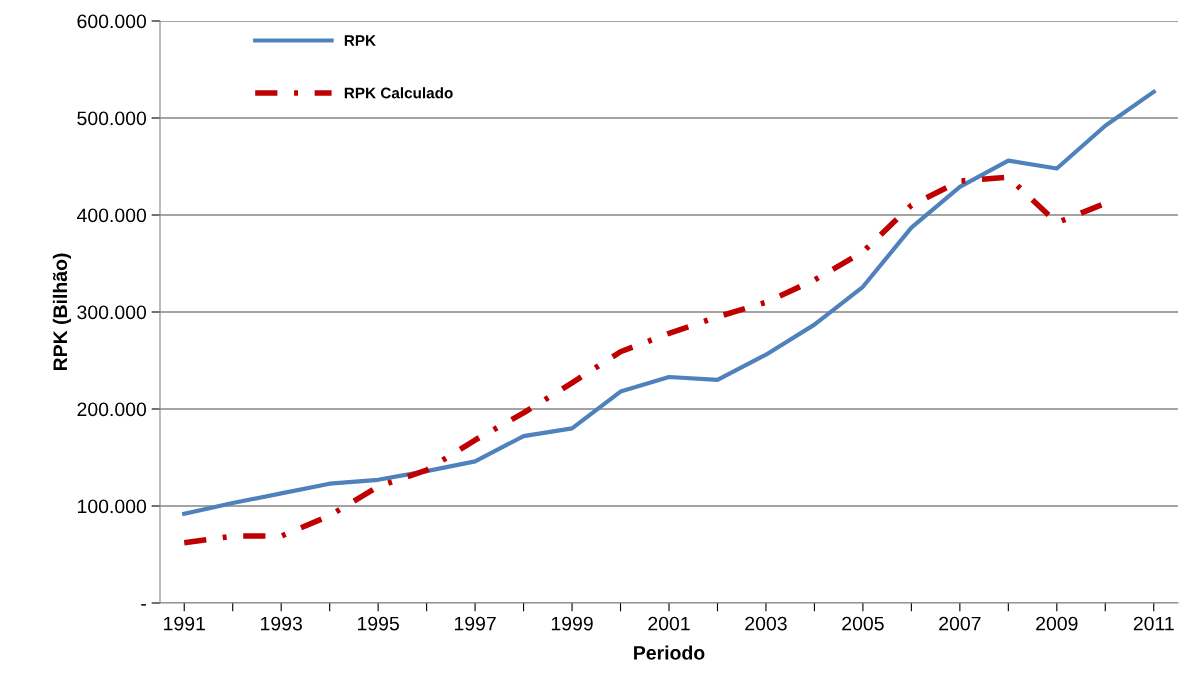 This screenshot has width=1190, height=690. Describe the element at coordinates (112, 118) in the screenshot. I see `y-tick-label: 500.000` at that location.